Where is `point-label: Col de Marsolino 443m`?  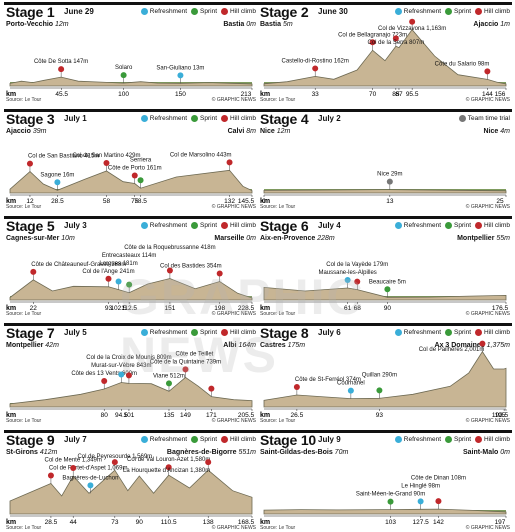 point-label: Col de Marsolino 443m is located at coordinates (201, 155).